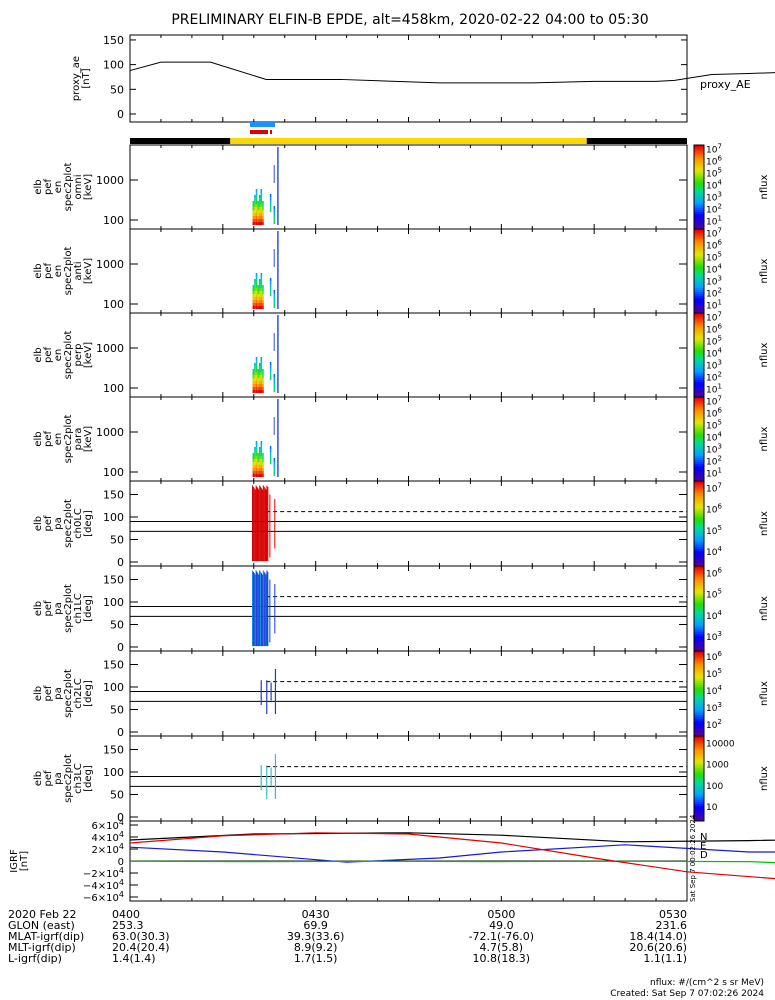 The width and height of the screenshot is (775, 1000). Describe the element at coordinates (110, 180) in the screenshot. I see `y-tick-label: 1000` at that location.